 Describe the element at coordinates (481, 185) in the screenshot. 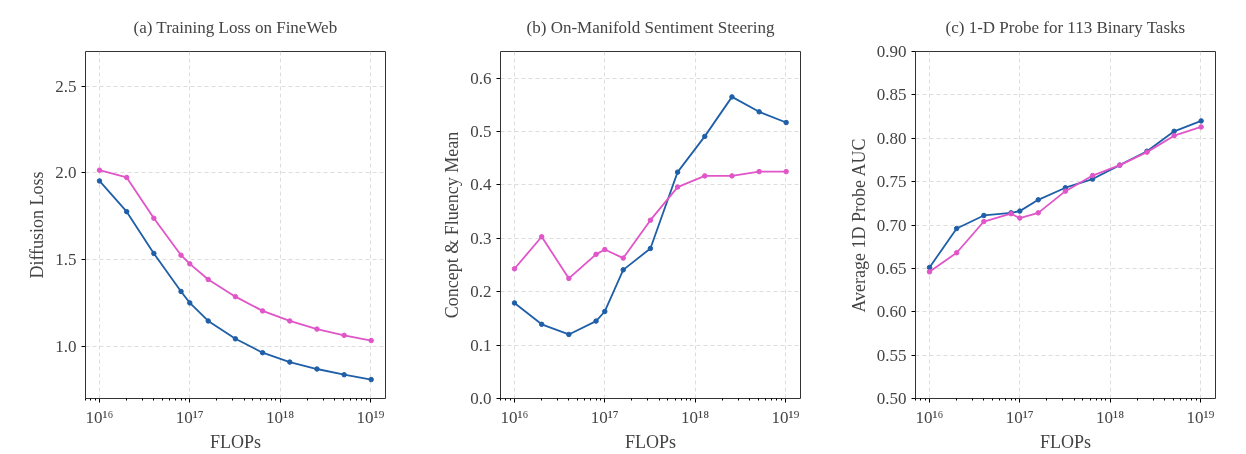

I see `y-tick-label: 0.4` at that location.